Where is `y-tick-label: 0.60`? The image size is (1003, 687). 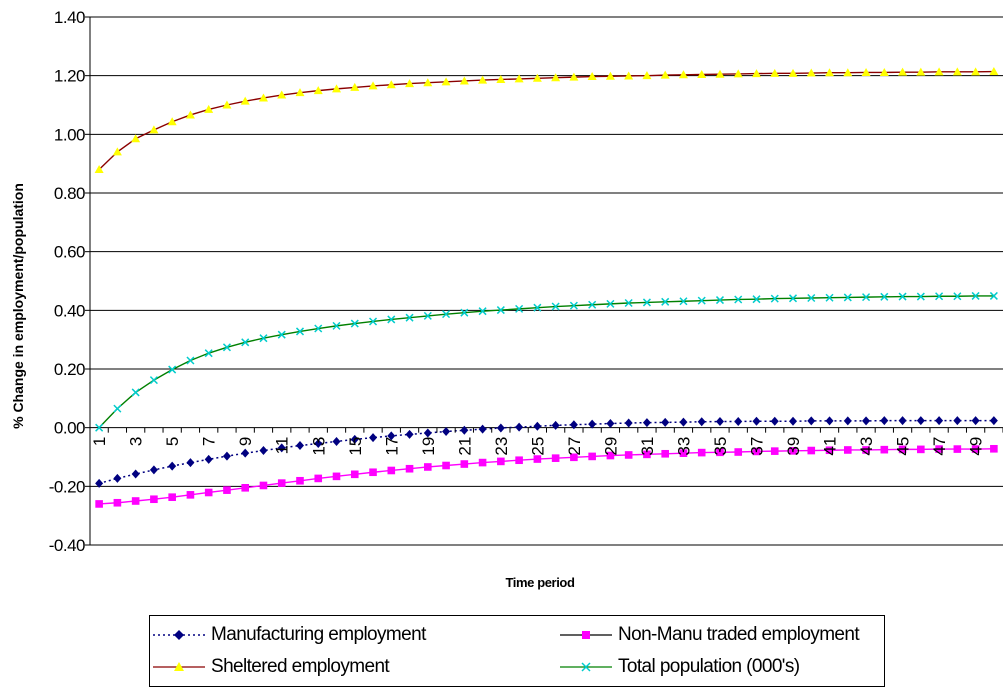
y-tick-label: 0.60 is located at coordinates (69, 252).